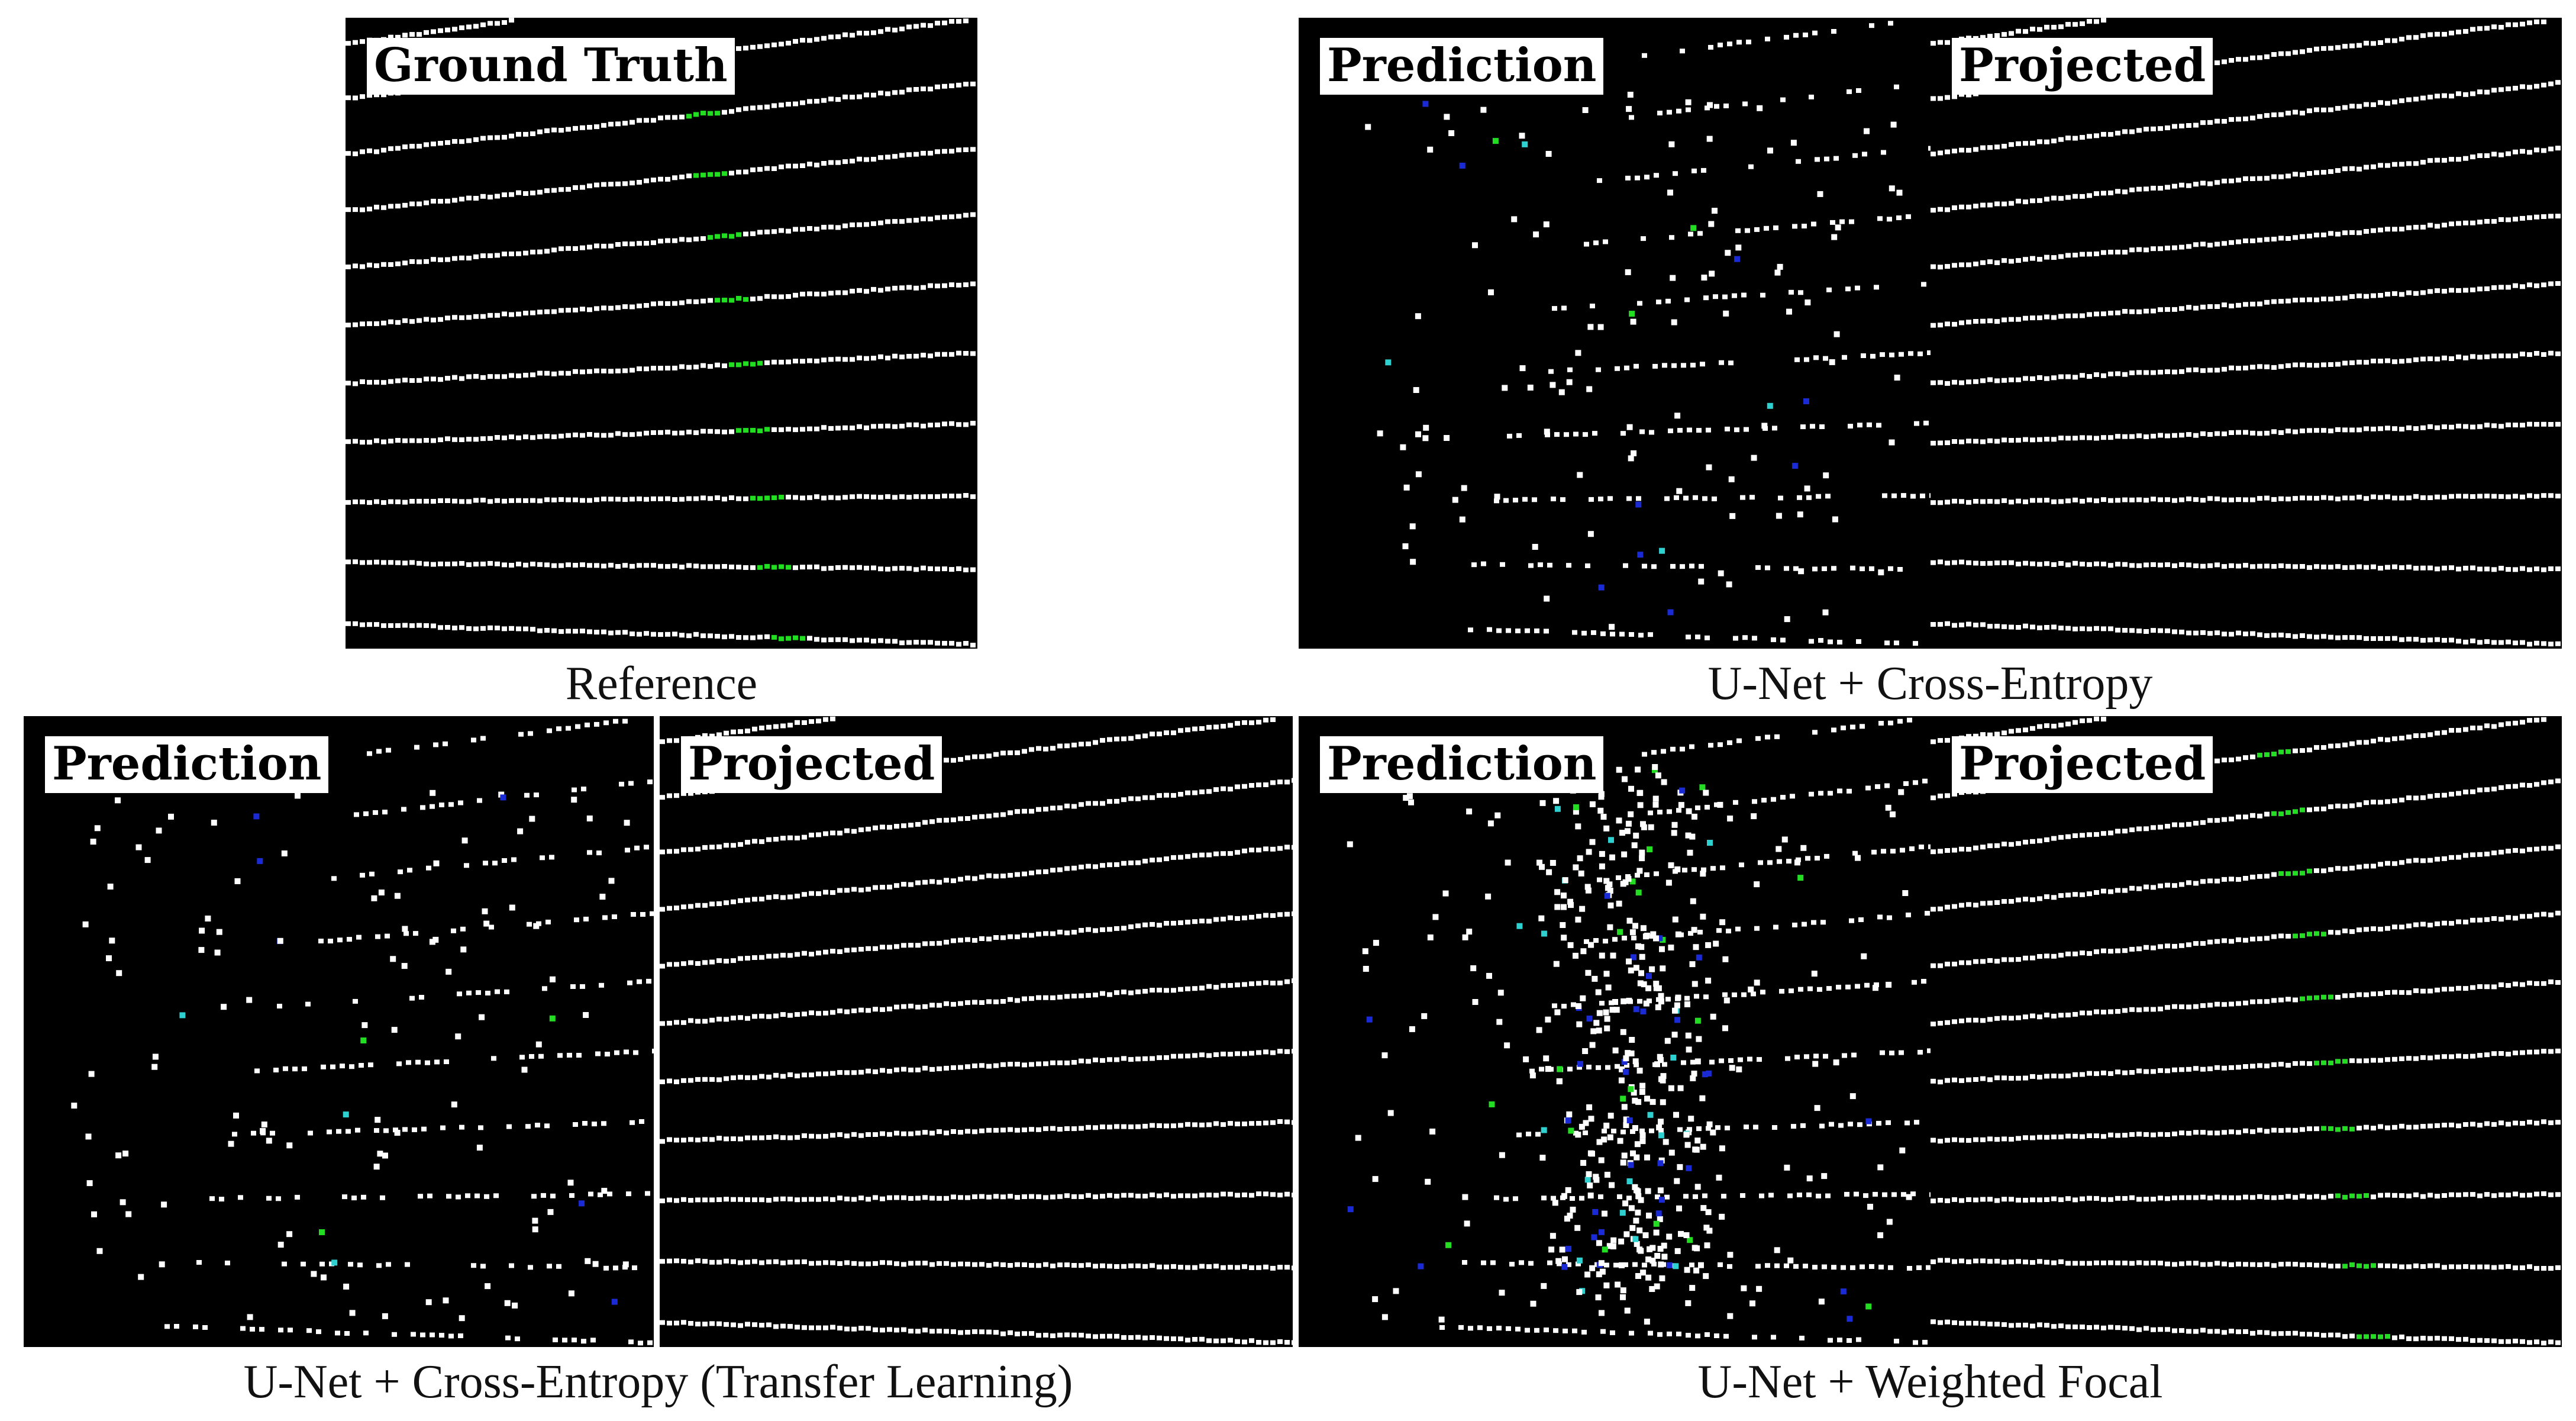 The width and height of the screenshot is (2576, 1421). I want to click on ce-tl-projected-panel: Projected, so click(976, 1031).